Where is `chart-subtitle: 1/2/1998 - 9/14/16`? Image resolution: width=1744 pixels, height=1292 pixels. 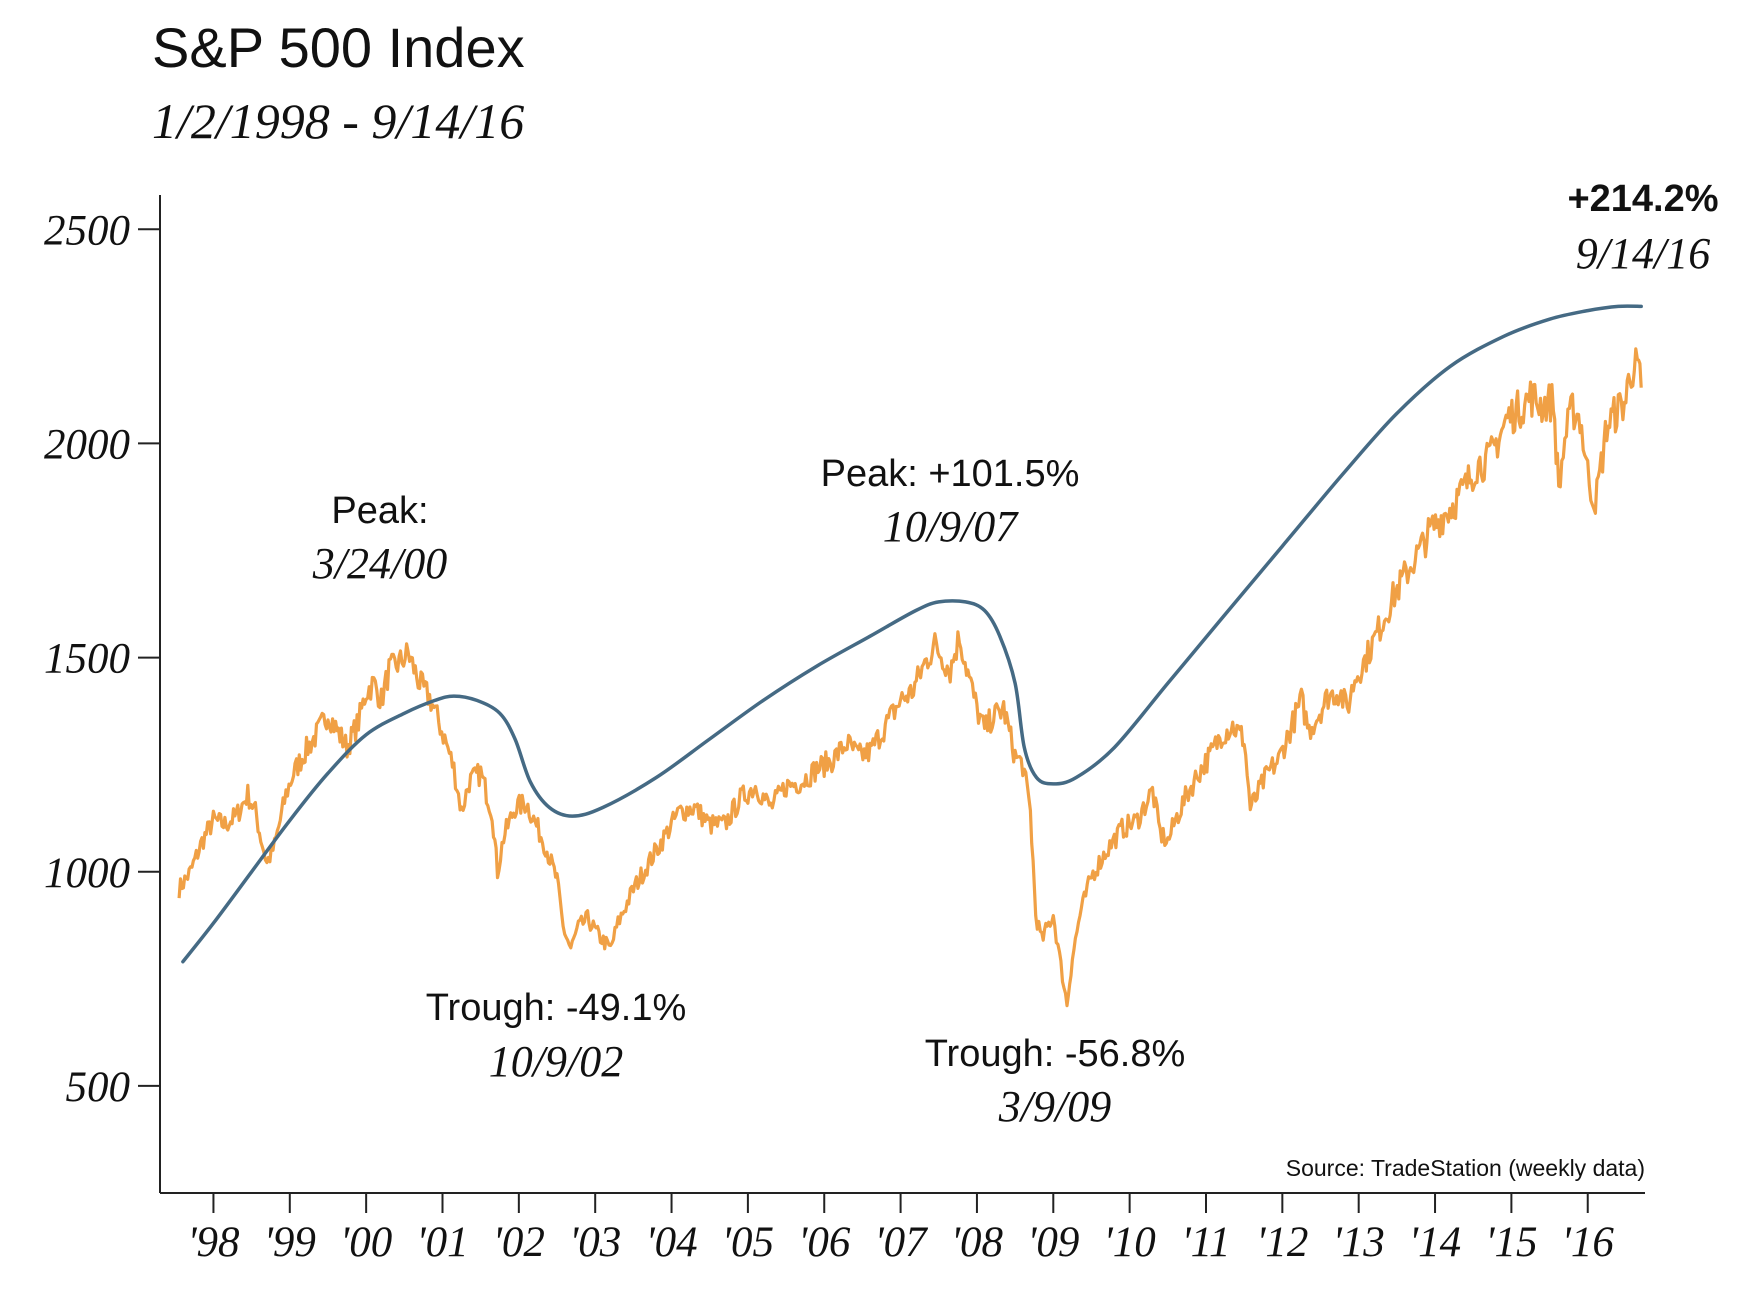
chart-subtitle: 1/2/1998 - 9/14/16 is located at coordinates (338, 121).